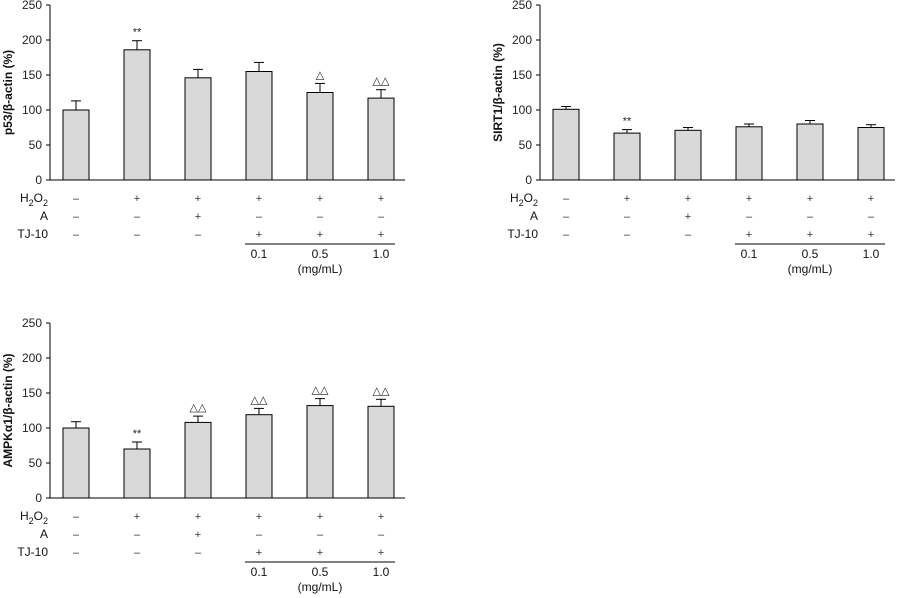 This screenshot has width=900, height=598. What do you see at coordinates (8, 410) in the screenshot?
I see `y-axis-label: AMPKα1/β-actin (%)` at bounding box center [8, 410].